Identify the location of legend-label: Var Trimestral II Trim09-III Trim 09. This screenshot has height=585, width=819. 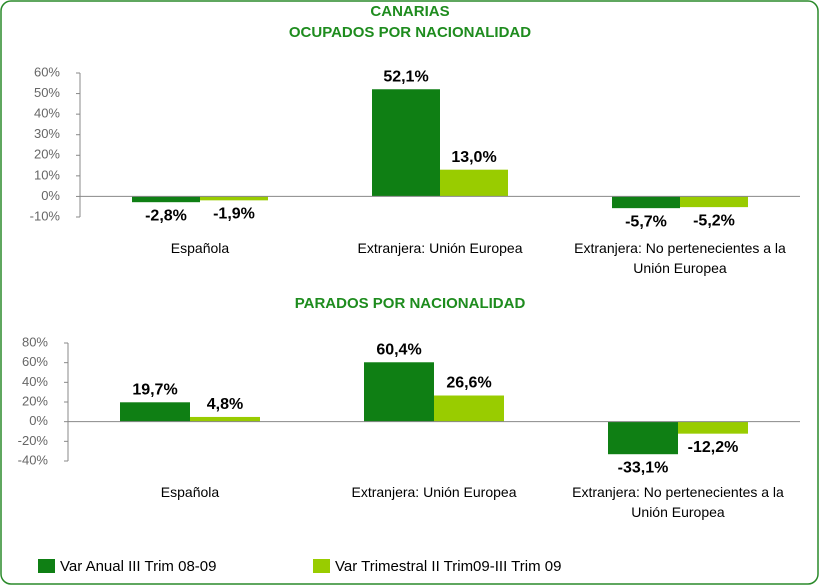
(448, 566).